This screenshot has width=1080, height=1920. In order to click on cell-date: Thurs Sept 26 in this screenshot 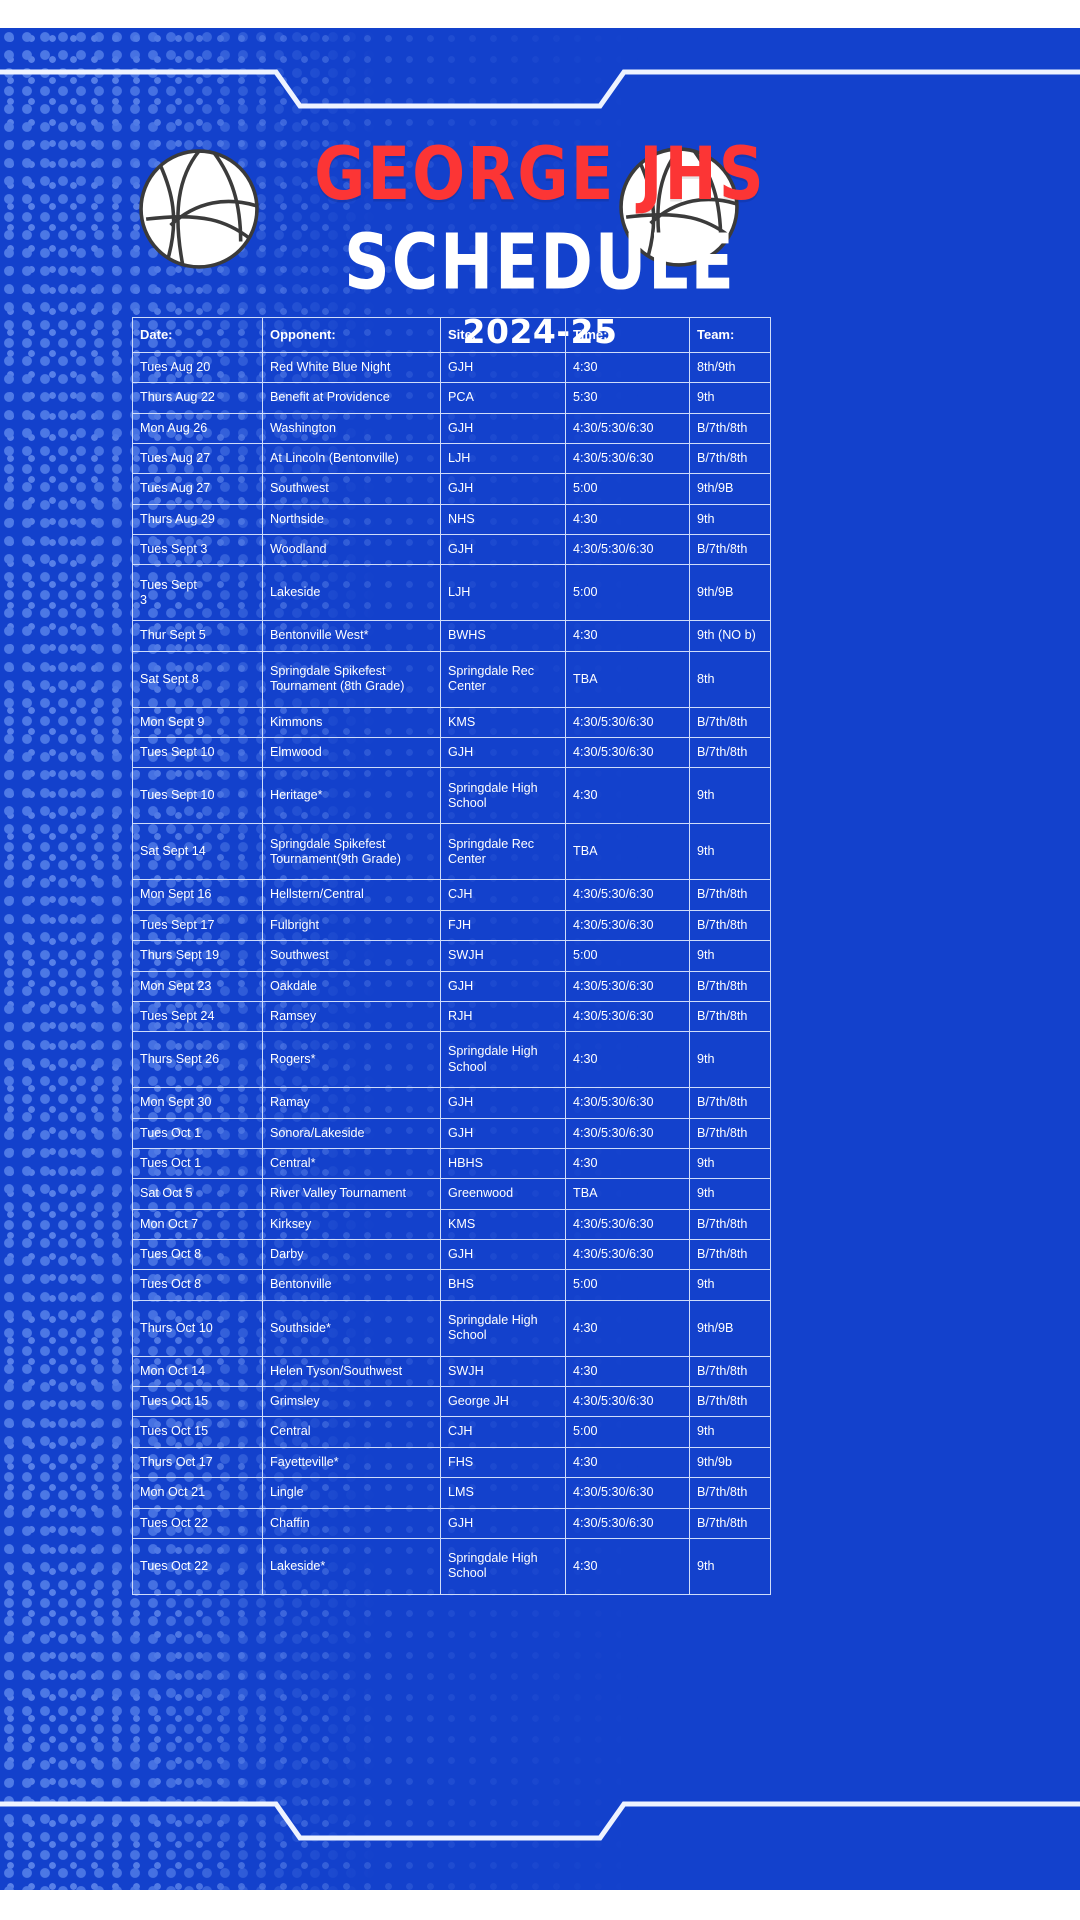, I will do `click(197, 1060)`.